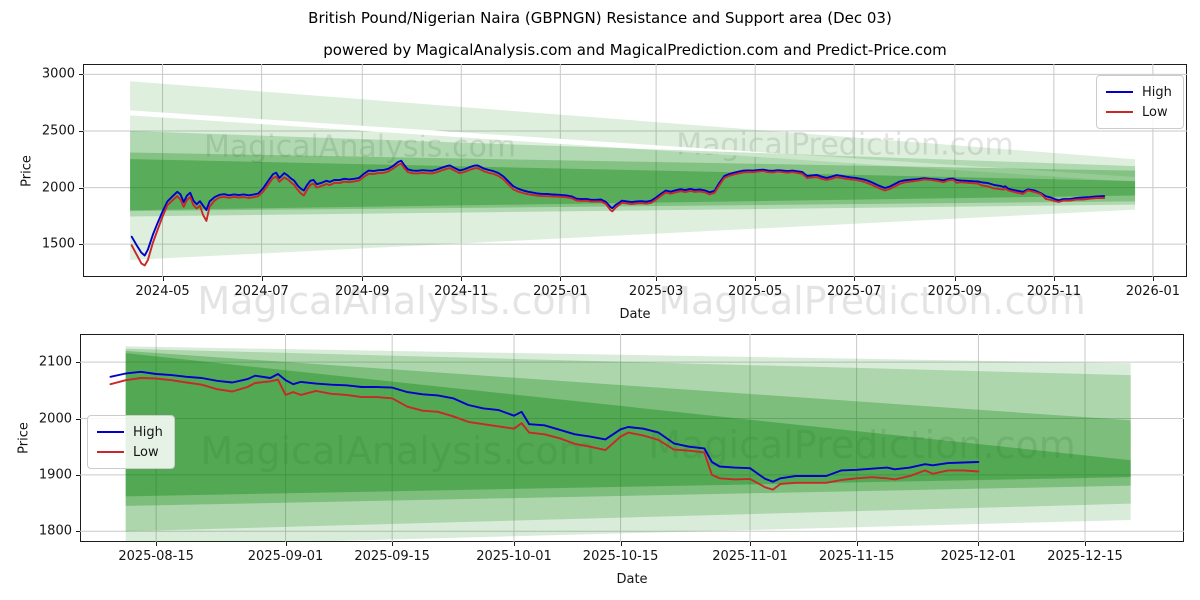 This screenshot has width=1200, height=600. What do you see at coordinates (750, 556) in the screenshot?
I see `x-tick-label: 2025-11-01` at bounding box center [750, 556].